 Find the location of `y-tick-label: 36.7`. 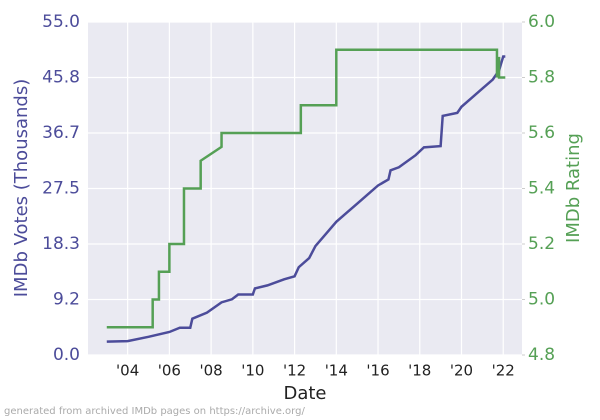

y-tick-label: 36.7 is located at coordinates (61, 133).